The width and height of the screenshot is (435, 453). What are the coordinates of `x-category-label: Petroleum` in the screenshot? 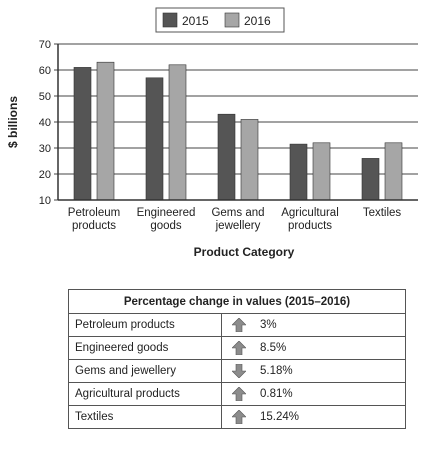 It's located at (94, 213).